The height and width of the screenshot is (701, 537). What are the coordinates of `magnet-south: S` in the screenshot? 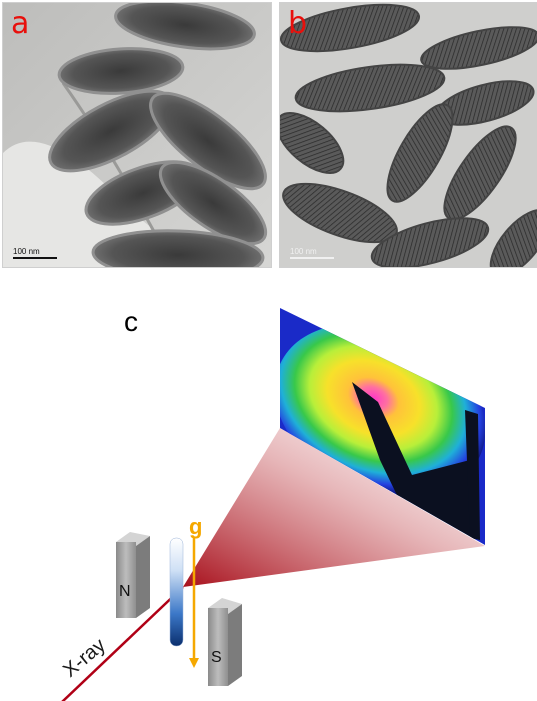 It's located at (225, 642).